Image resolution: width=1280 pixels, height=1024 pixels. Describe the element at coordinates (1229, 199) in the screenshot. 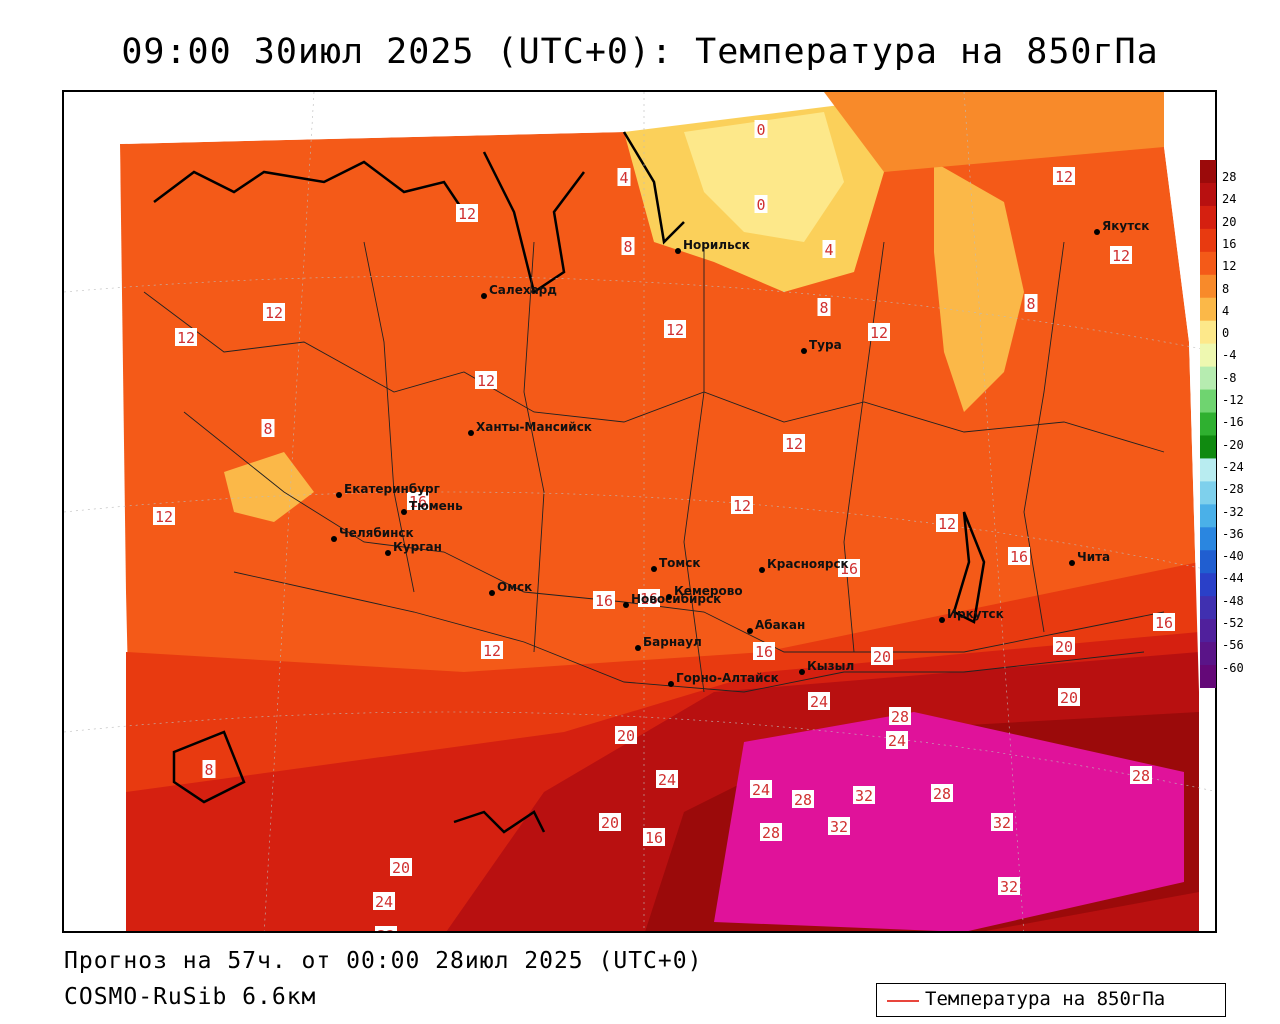

I see `colorbar-tick-label: 24` at that location.